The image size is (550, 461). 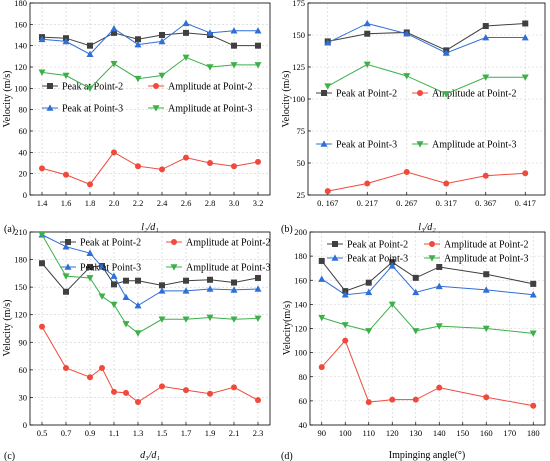 I want to click on x-tick-label: 1.9, so click(x=210, y=433).